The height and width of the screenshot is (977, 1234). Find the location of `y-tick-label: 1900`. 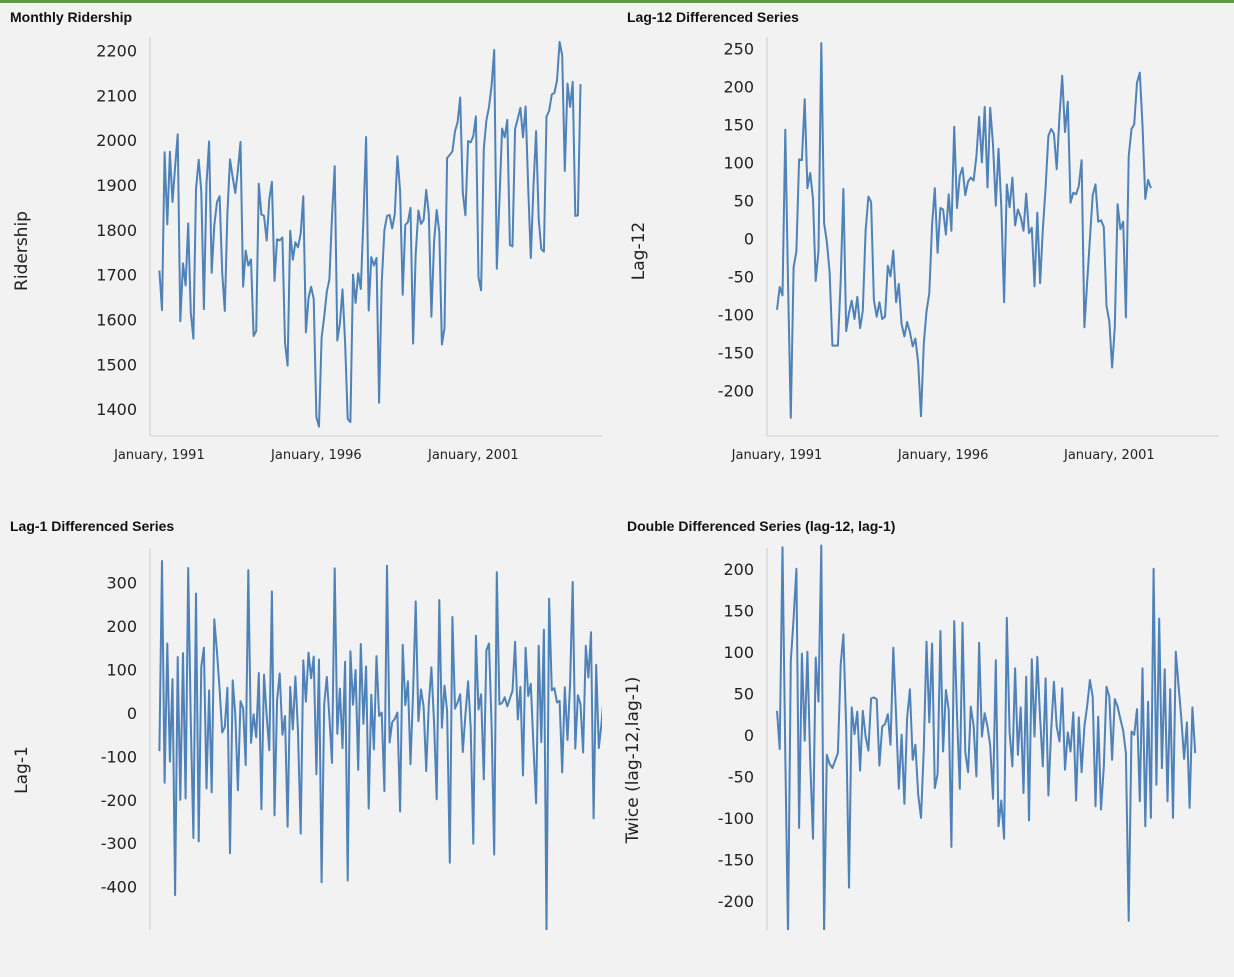

y-tick-label: 1900 is located at coordinates (116, 185).